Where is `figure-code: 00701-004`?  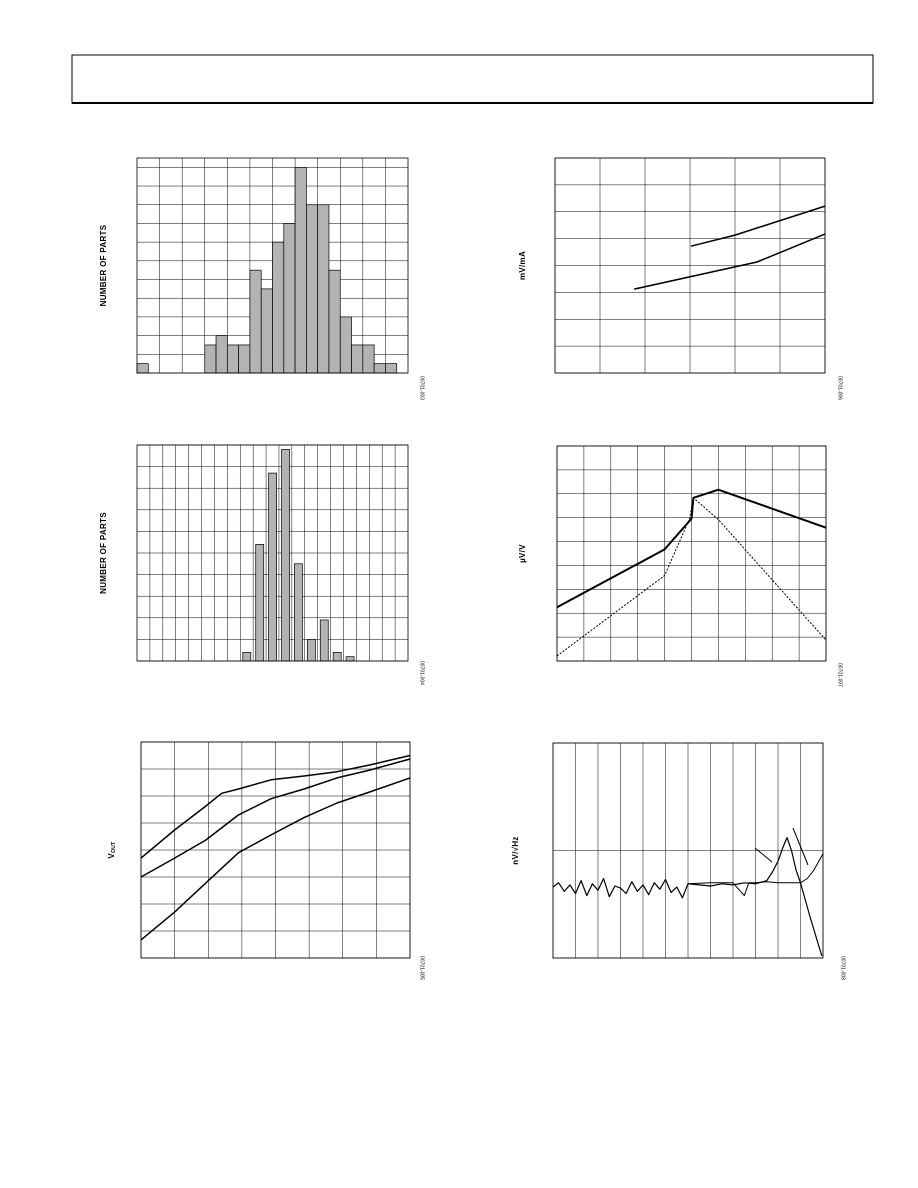 figure-code: 00701-004 is located at coordinates (422, 673).